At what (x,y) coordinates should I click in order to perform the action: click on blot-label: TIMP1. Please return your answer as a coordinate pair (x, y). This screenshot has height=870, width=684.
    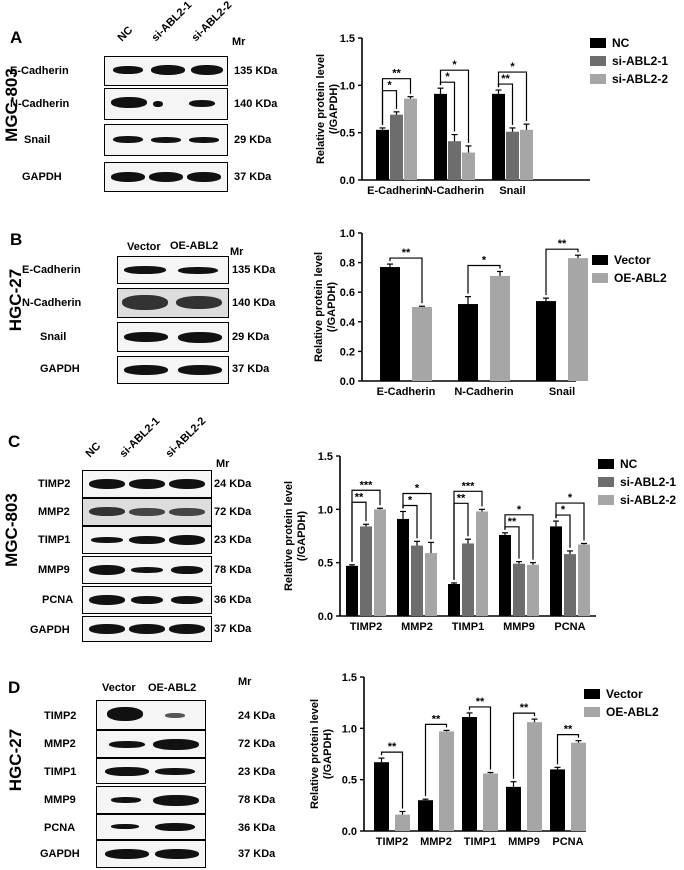
    Looking at the image, I should click on (60, 772).